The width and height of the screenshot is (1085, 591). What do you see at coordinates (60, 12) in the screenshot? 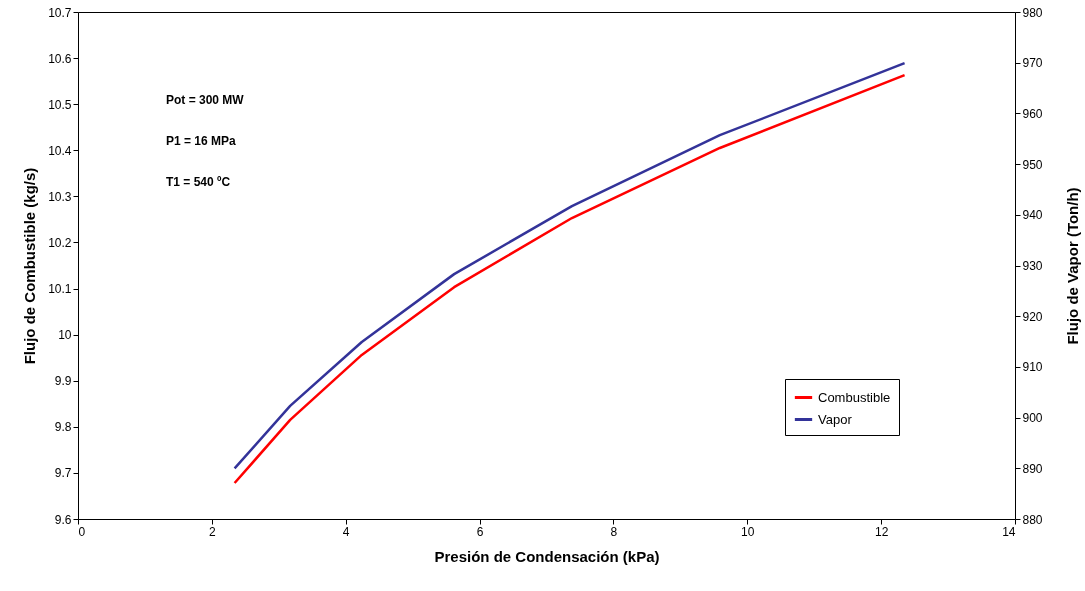
I see `y-tick-label: 10.7` at bounding box center [60, 12].